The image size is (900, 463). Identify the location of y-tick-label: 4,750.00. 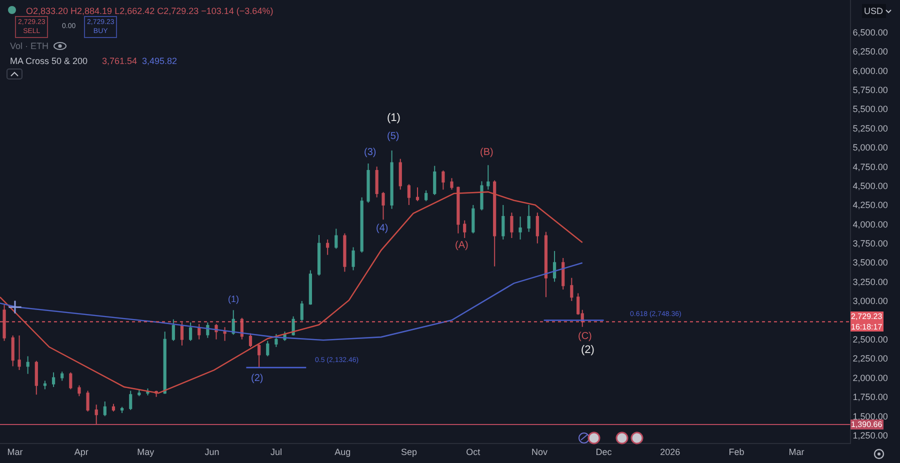
(870, 167).